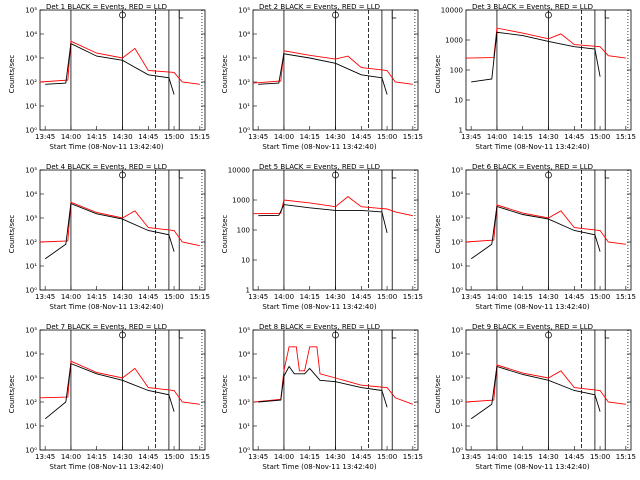 The height and width of the screenshot is (480, 640). Describe the element at coordinates (106, 327) in the screenshot. I see `panel-title: Det 7 BLACK = Events, RED = LLD` at that location.